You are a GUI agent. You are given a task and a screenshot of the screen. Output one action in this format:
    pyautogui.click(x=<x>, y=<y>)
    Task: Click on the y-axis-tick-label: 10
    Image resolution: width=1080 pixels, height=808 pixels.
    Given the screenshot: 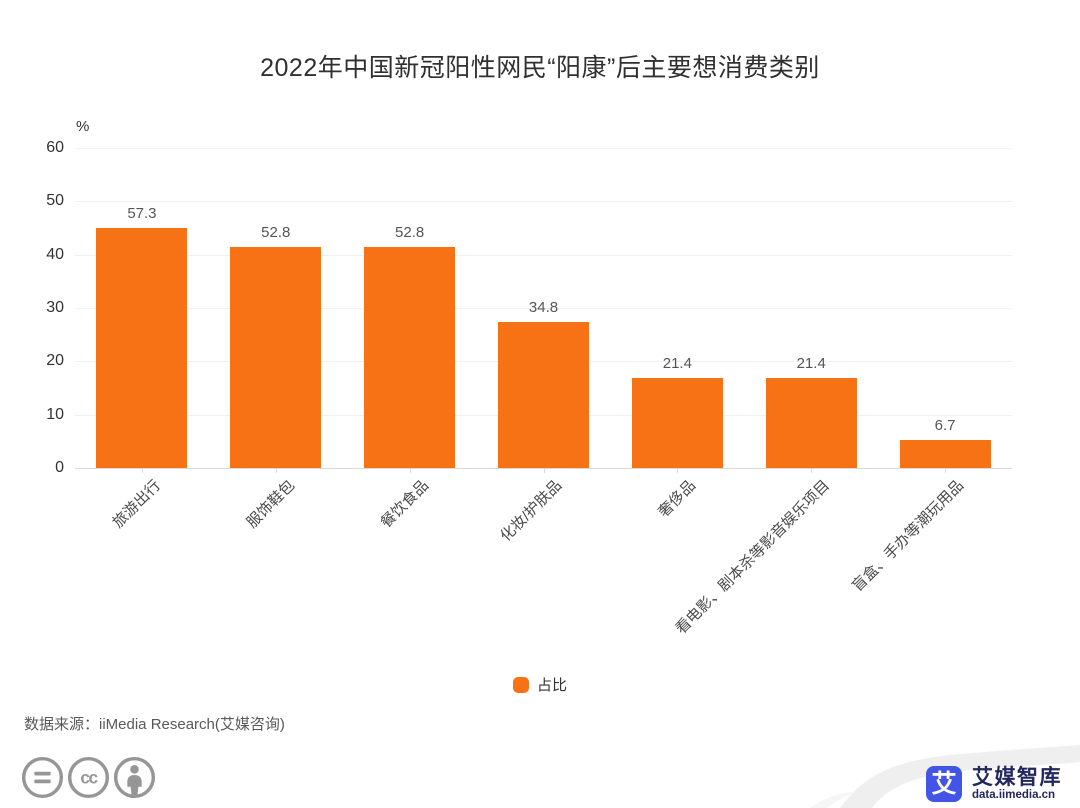 What is the action you would take?
    pyautogui.click(x=55, y=414)
    